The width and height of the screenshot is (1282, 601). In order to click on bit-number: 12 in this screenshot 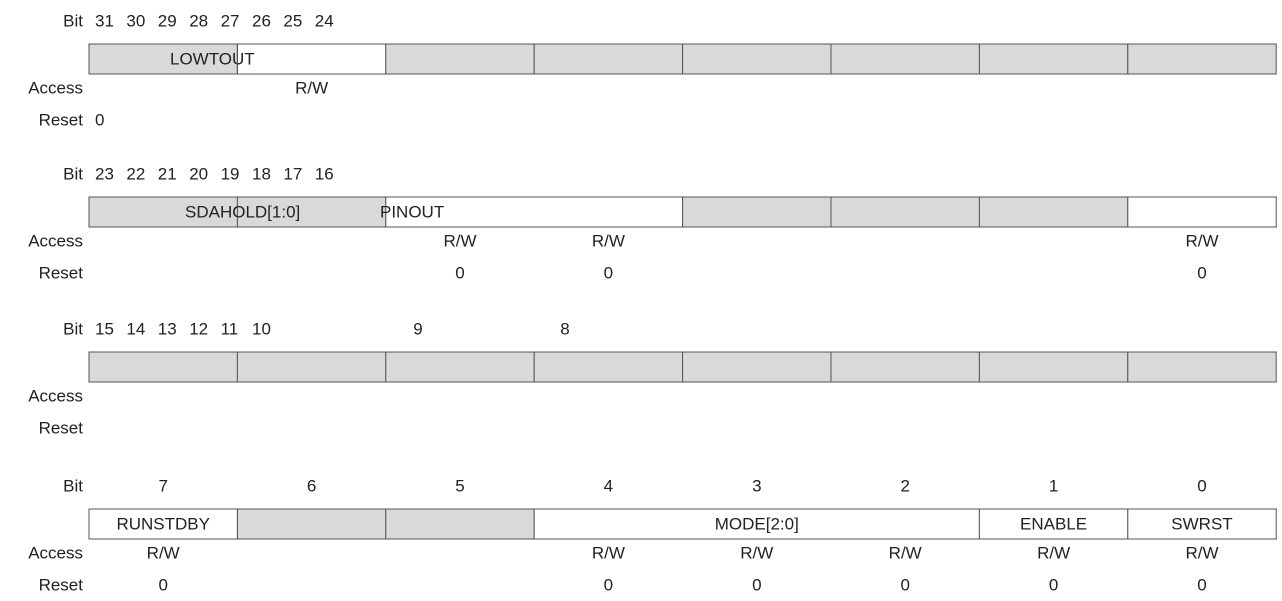, I will do `click(198, 328)`.